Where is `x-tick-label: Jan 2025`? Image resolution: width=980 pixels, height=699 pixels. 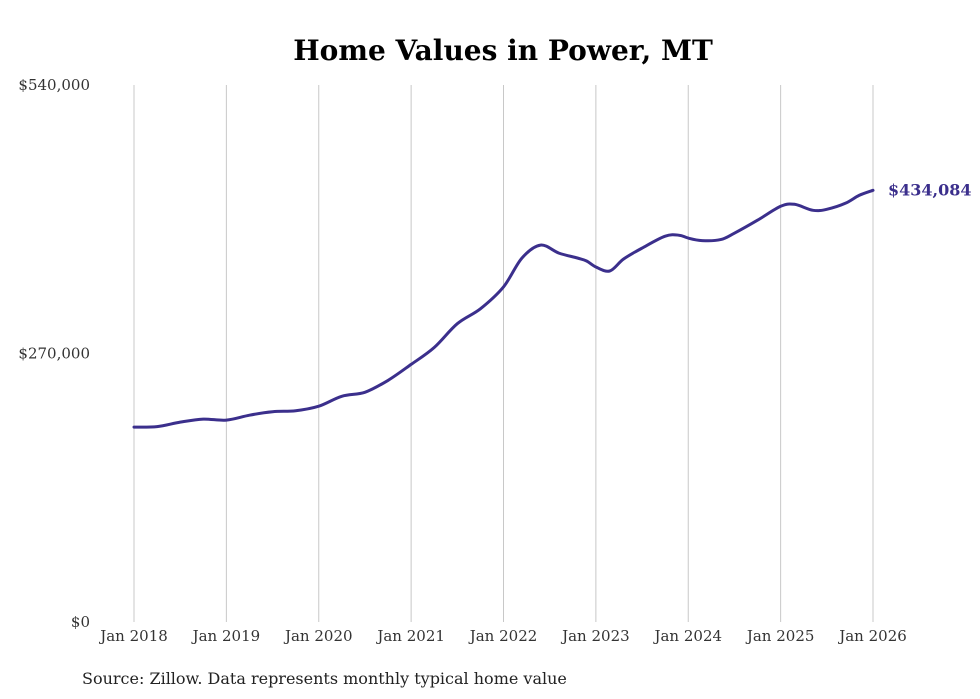 x-tick-label: Jan 2025 is located at coordinates (780, 636).